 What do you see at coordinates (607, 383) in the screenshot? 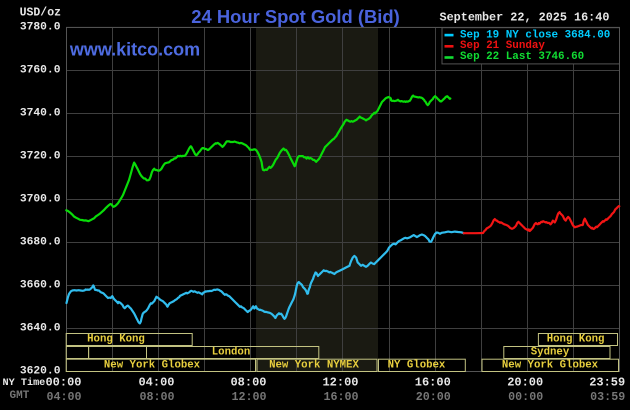
I see `svg-text: 23:59` at bounding box center [607, 383].